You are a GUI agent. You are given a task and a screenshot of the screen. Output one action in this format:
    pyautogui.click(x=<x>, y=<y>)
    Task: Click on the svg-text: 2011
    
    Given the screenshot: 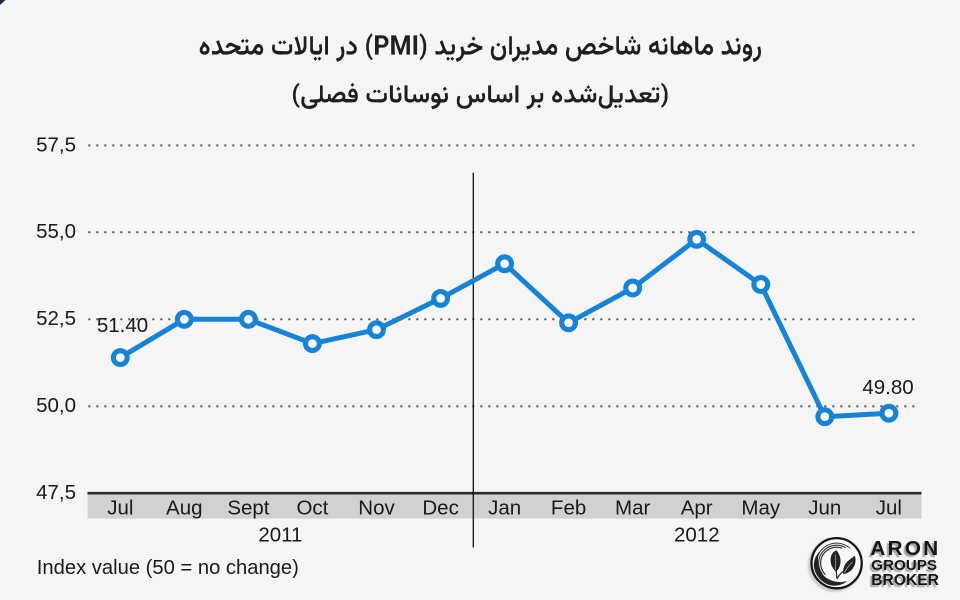 What is the action you would take?
    pyautogui.click(x=280, y=535)
    